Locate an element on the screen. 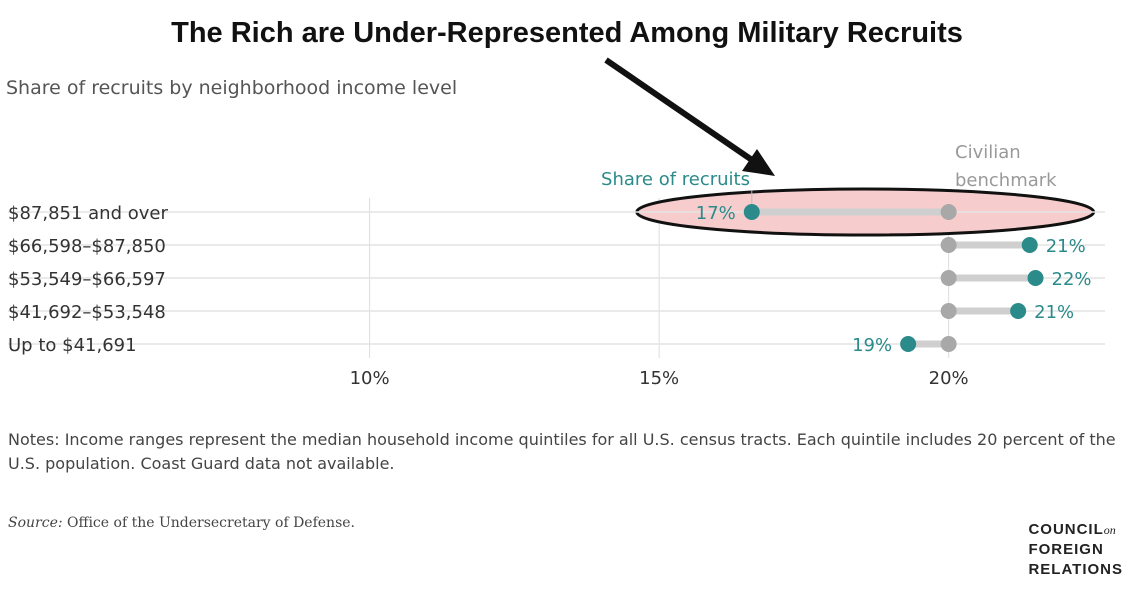  category-label: $66,598–$87,850 is located at coordinates (87, 246).